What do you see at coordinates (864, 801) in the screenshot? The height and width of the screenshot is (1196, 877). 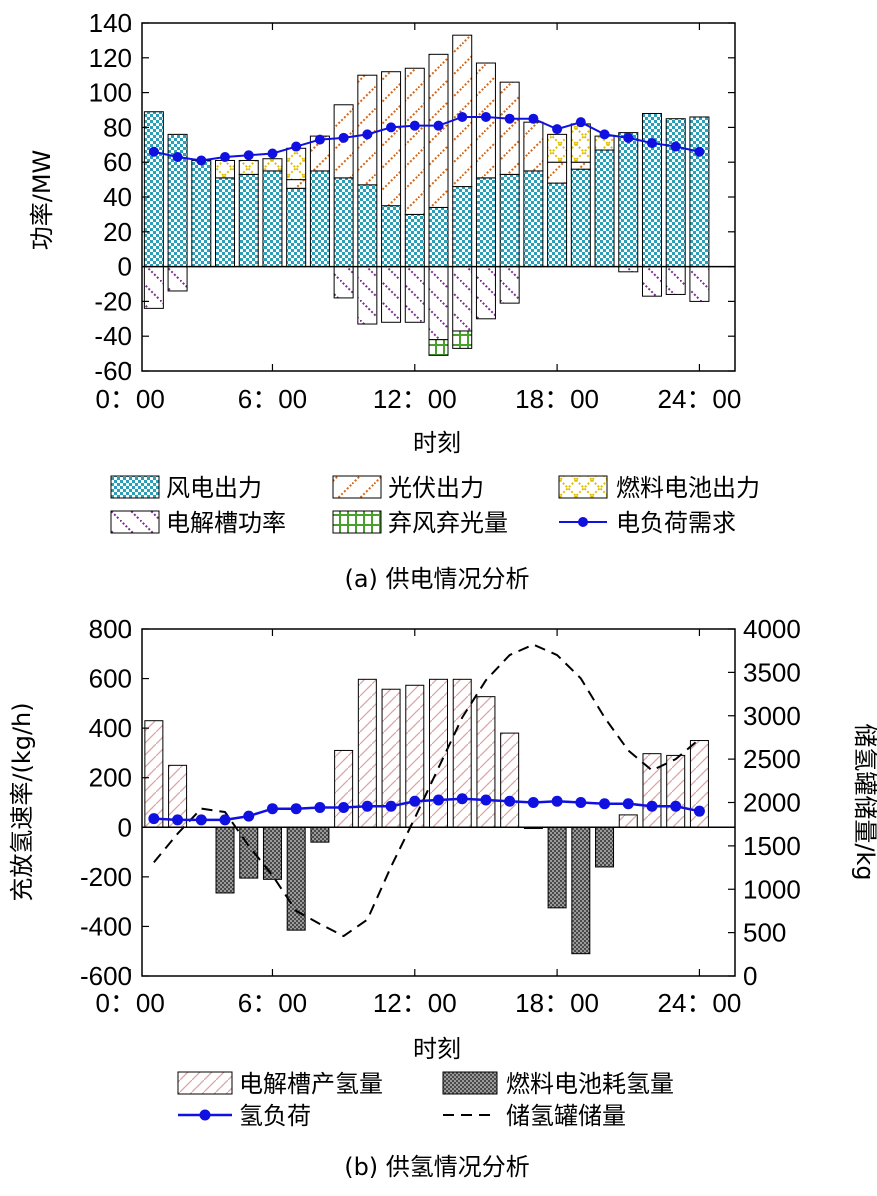 I see `chart-b-y2-label: 储氢罐储量/kg` at bounding box center [864, 801].